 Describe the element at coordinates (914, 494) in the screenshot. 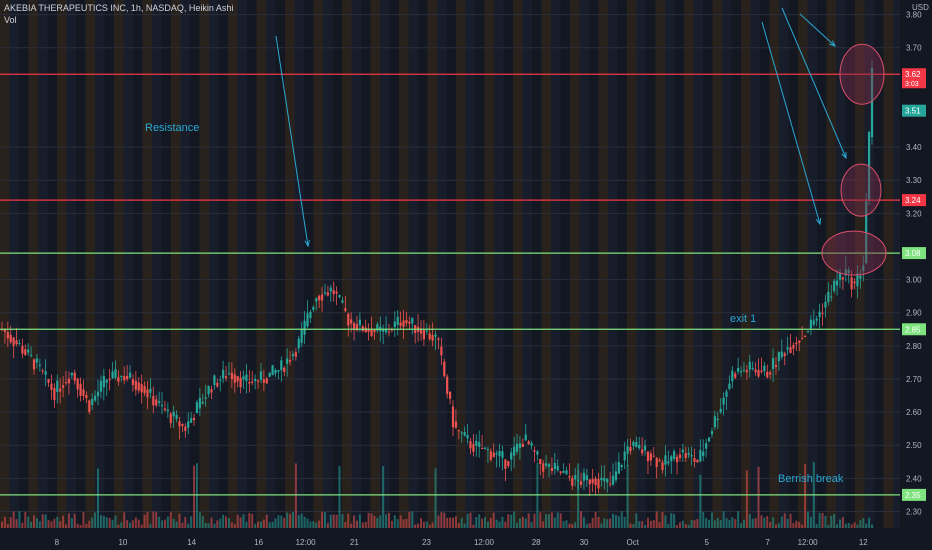

I see `level-price-tag` at that location.